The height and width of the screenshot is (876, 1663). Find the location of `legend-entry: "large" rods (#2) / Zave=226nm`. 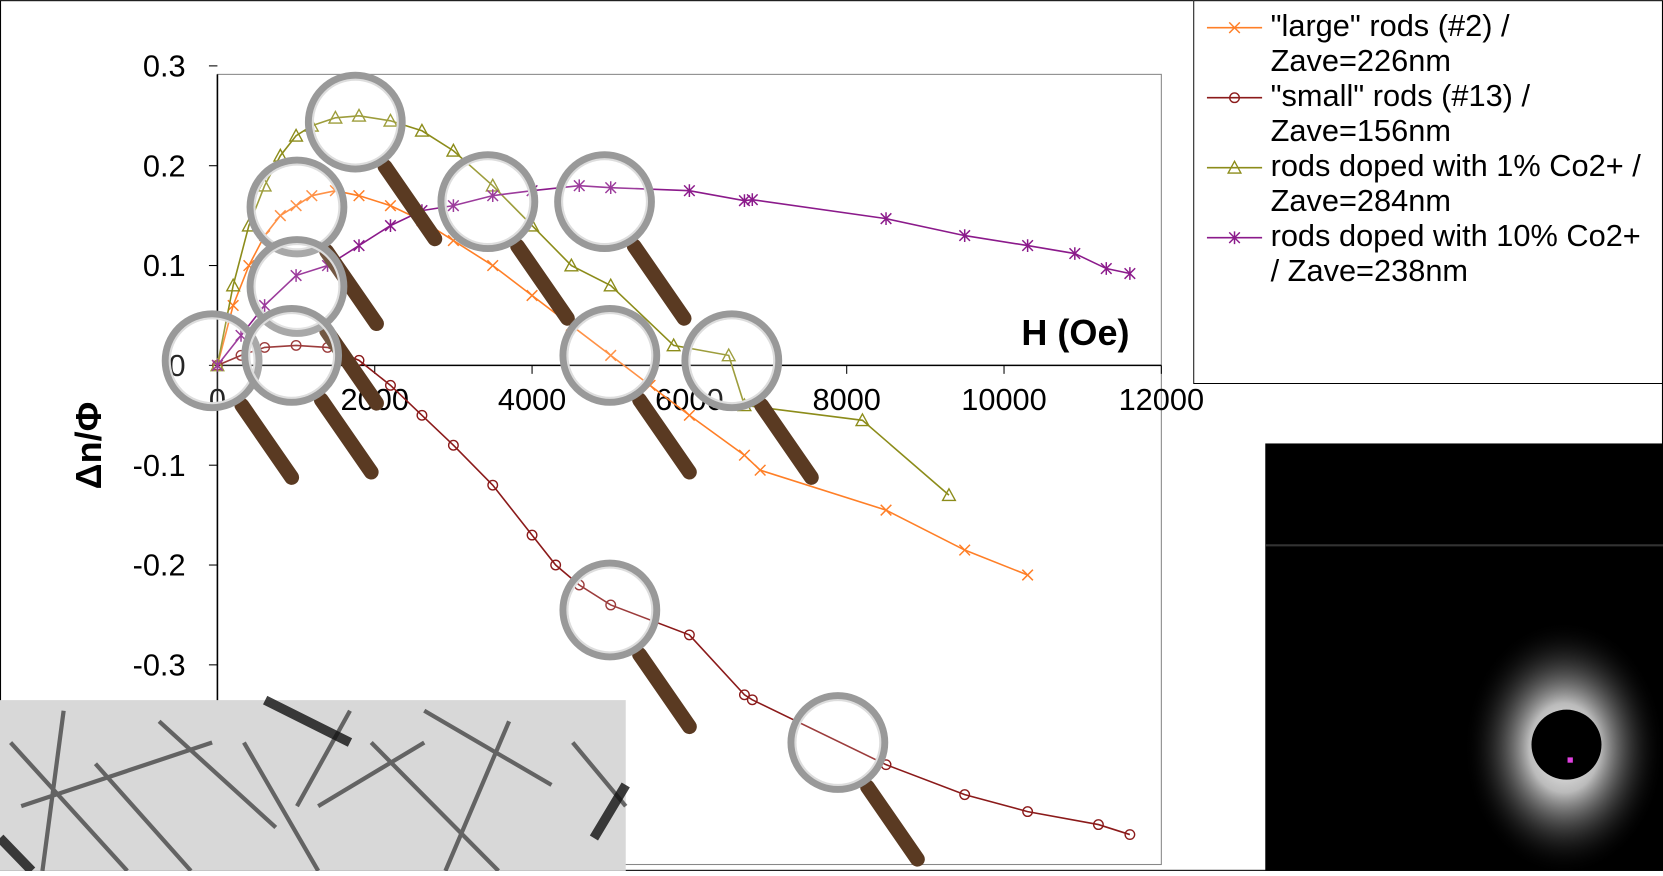

legend-entry: "large" rods (#2) / Zave=226nm is located at coordinates (1429, 45).